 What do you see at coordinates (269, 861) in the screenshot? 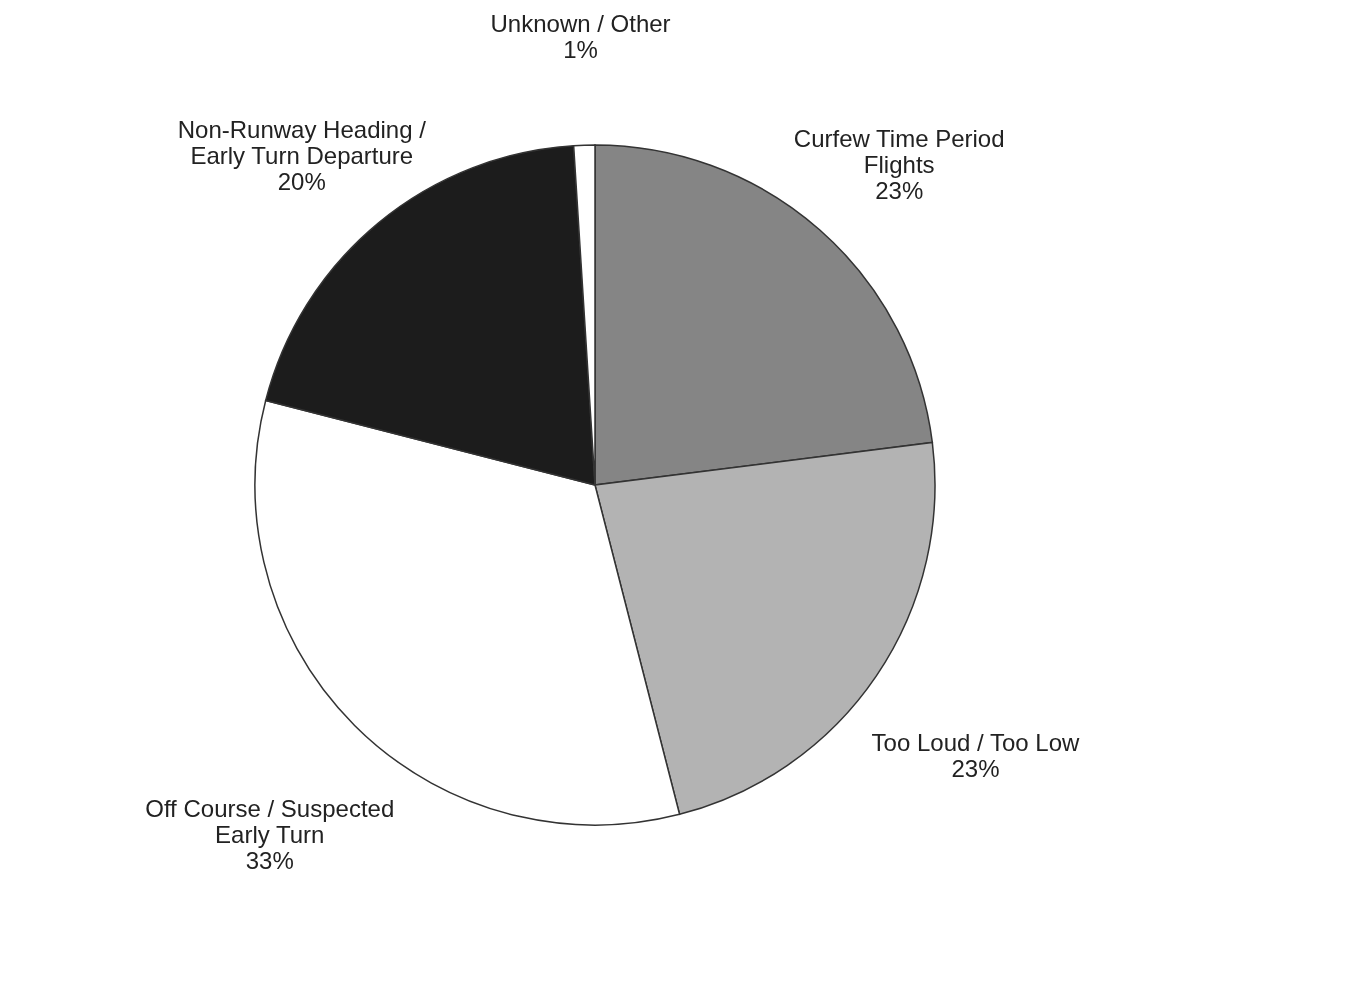
I see `data-label: 33%` at bounding box center [269, 861].